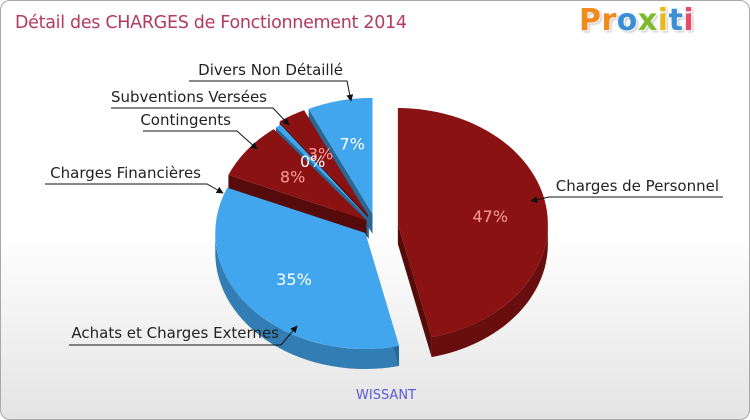 The width and height of the screenshot is (750, 420). I want to click on pie-slice-percent: 8%, so click(292, 177).